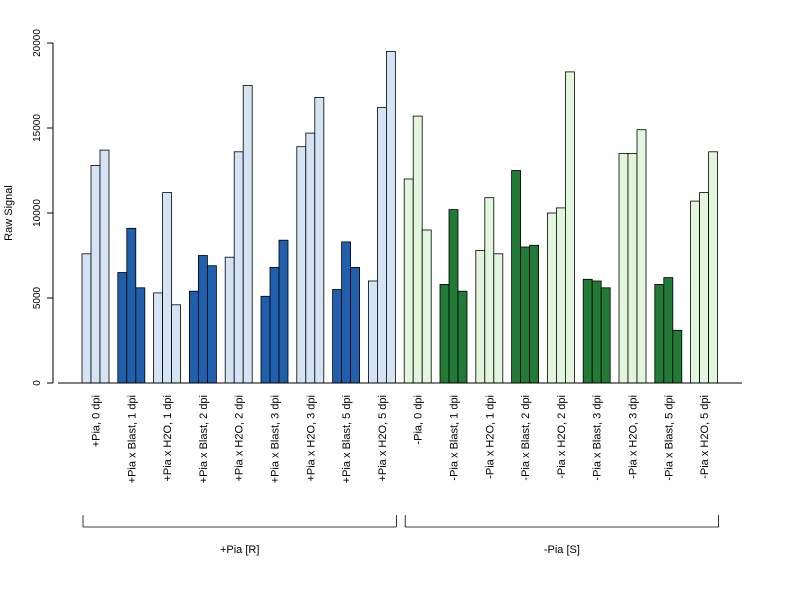  Describe the element at coordinates (598, 438) in the screenshot. I see `category-label: -Pia x Blast, 3 dpi` at that location.